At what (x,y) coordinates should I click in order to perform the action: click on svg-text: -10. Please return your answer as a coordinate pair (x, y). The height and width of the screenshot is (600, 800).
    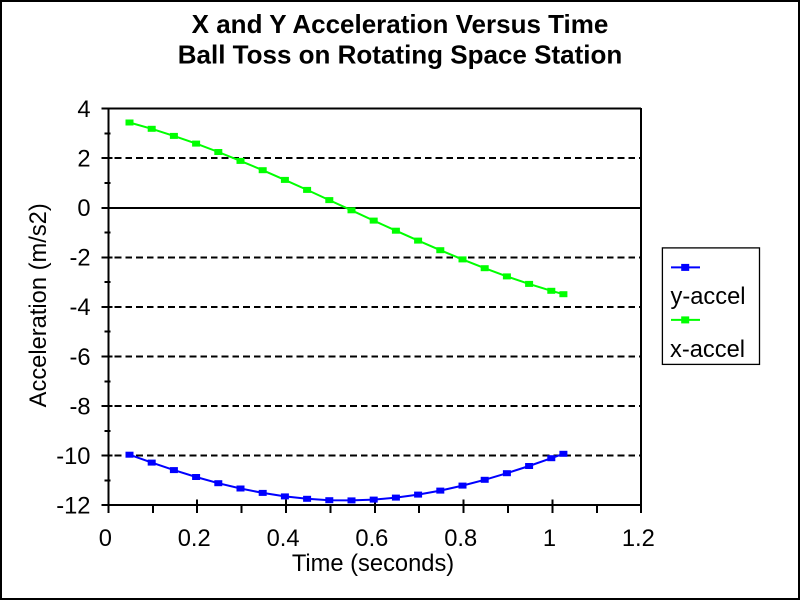
    Looking at the image, I should click on (73, 457).